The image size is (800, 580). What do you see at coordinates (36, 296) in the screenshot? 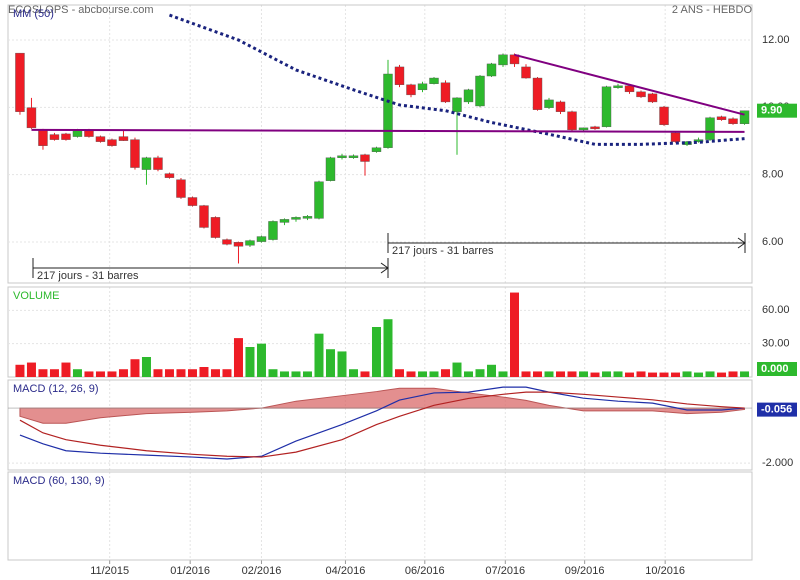
I see `panel-title: VOLUME` at bounding box center [36, 296].